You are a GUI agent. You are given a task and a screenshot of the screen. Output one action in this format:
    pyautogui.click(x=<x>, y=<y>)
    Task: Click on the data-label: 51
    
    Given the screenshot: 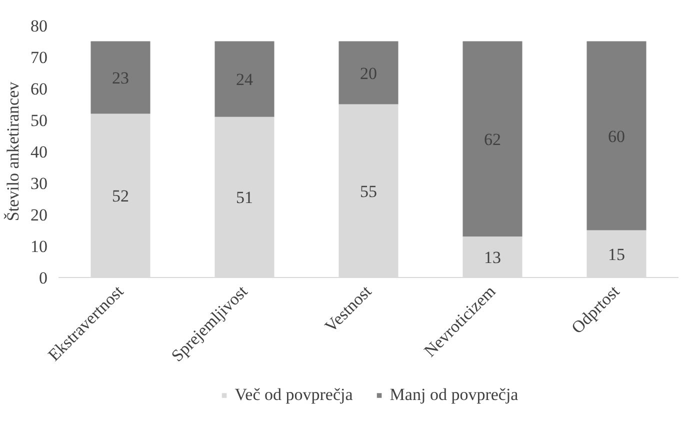 What is the action you would take?
    pyautogui.click(x=244, y=198)
    